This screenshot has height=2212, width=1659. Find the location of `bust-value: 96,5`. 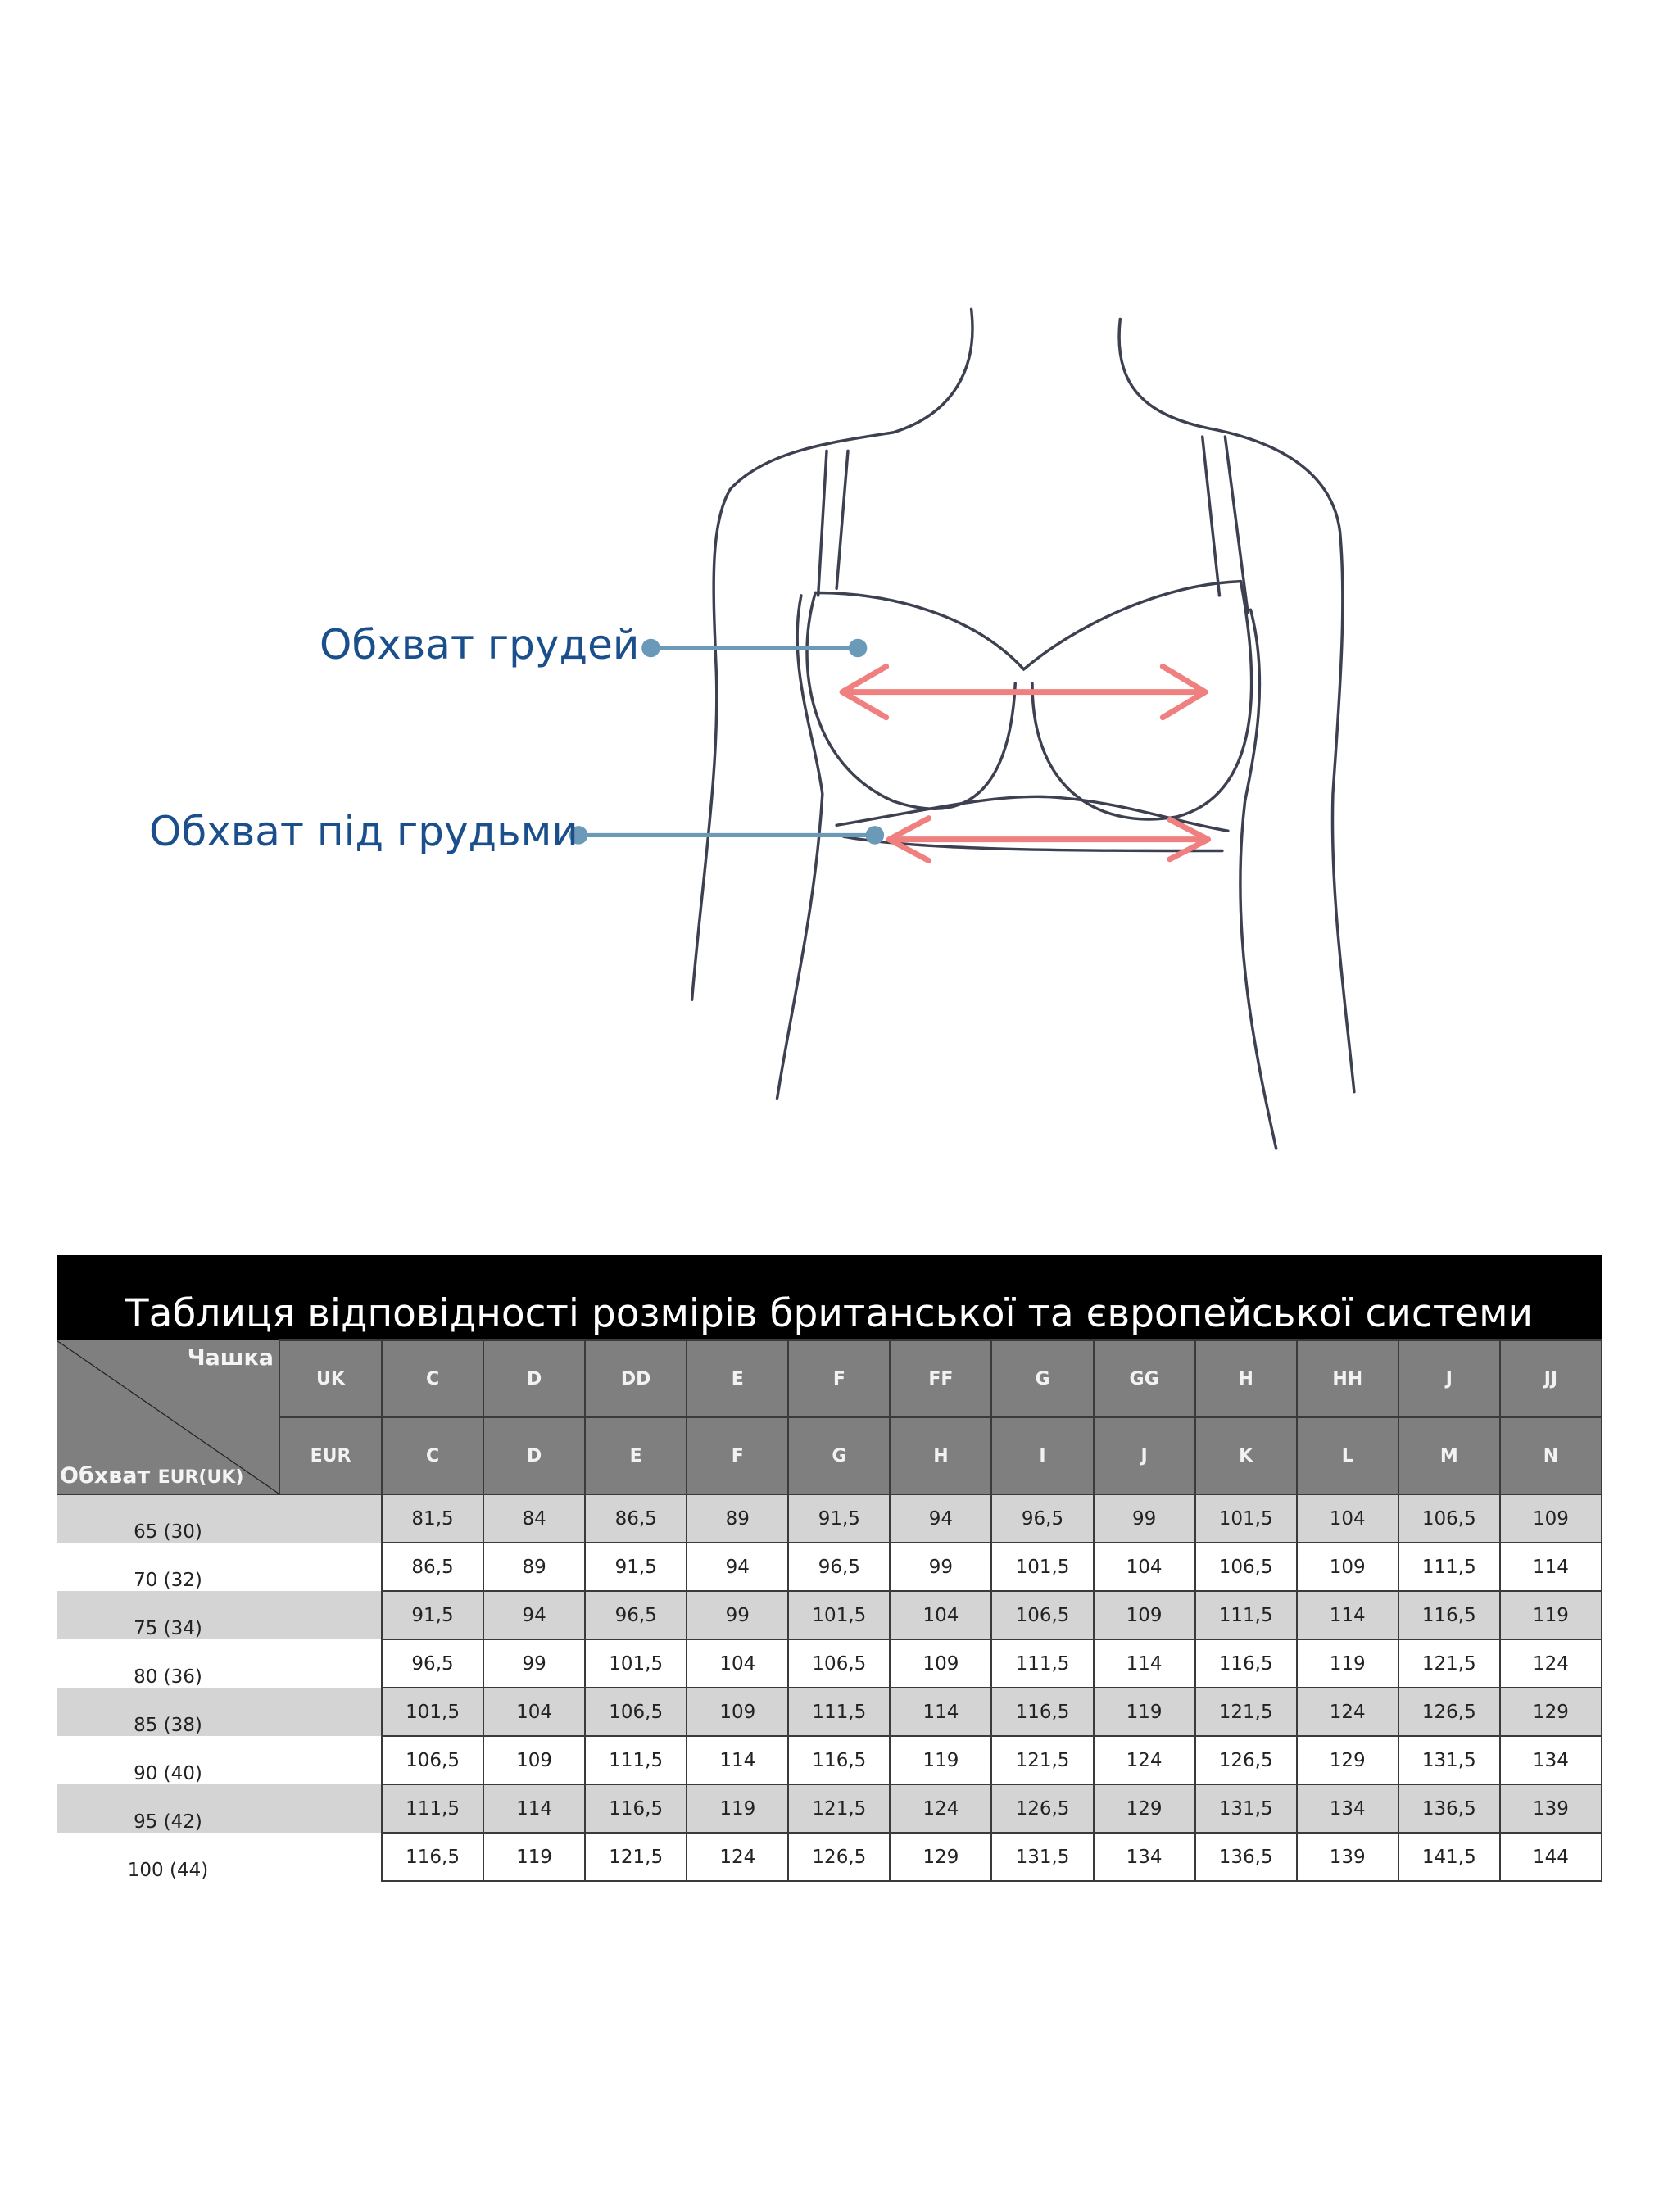

bust-value: 96,5 is located at coordinates (839, 1567).